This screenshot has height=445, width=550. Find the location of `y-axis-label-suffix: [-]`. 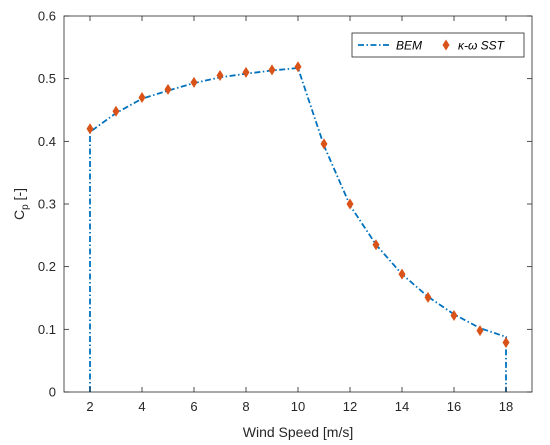

y-axis-label-suffix: [-] is located at coordinates (19, 196).